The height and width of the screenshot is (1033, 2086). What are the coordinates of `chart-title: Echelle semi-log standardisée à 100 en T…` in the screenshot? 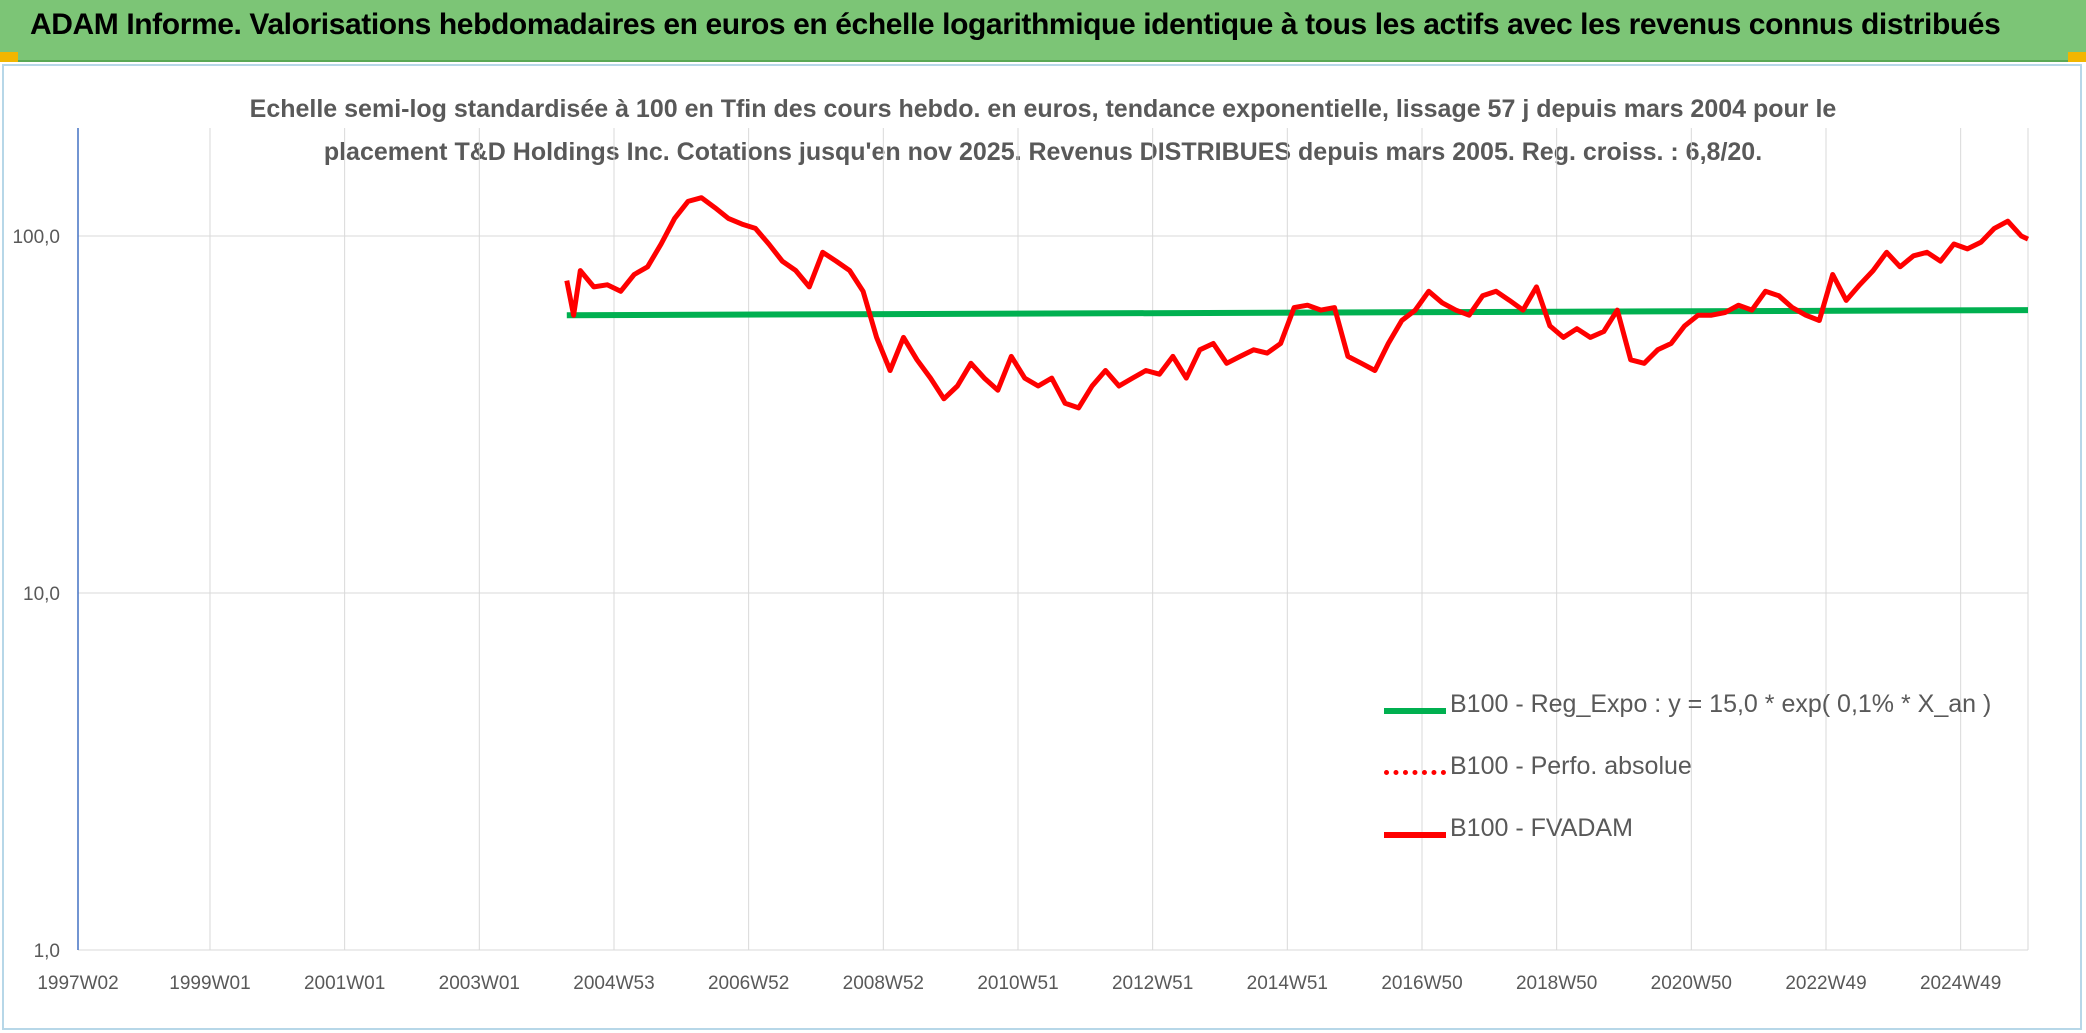 It's located at (1043, 131).